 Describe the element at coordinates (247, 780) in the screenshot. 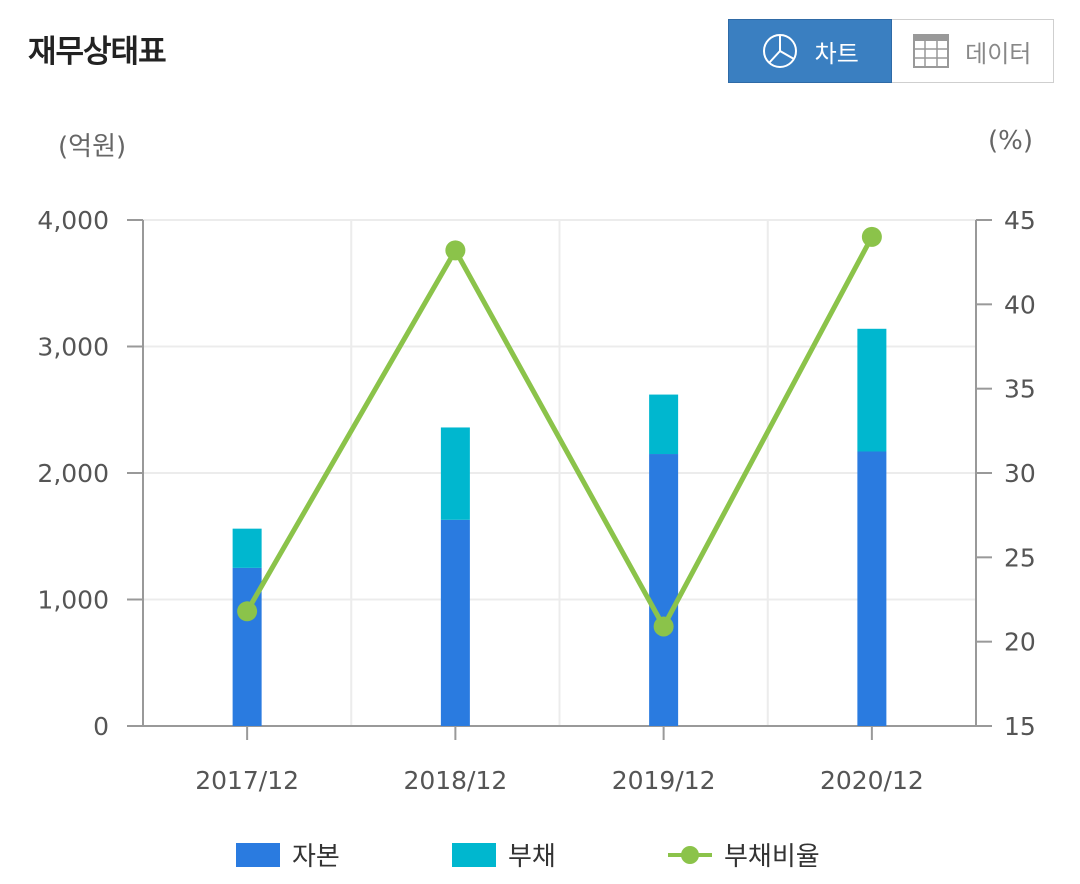

I see `x-tick-label-0: 2017/12` at that location.